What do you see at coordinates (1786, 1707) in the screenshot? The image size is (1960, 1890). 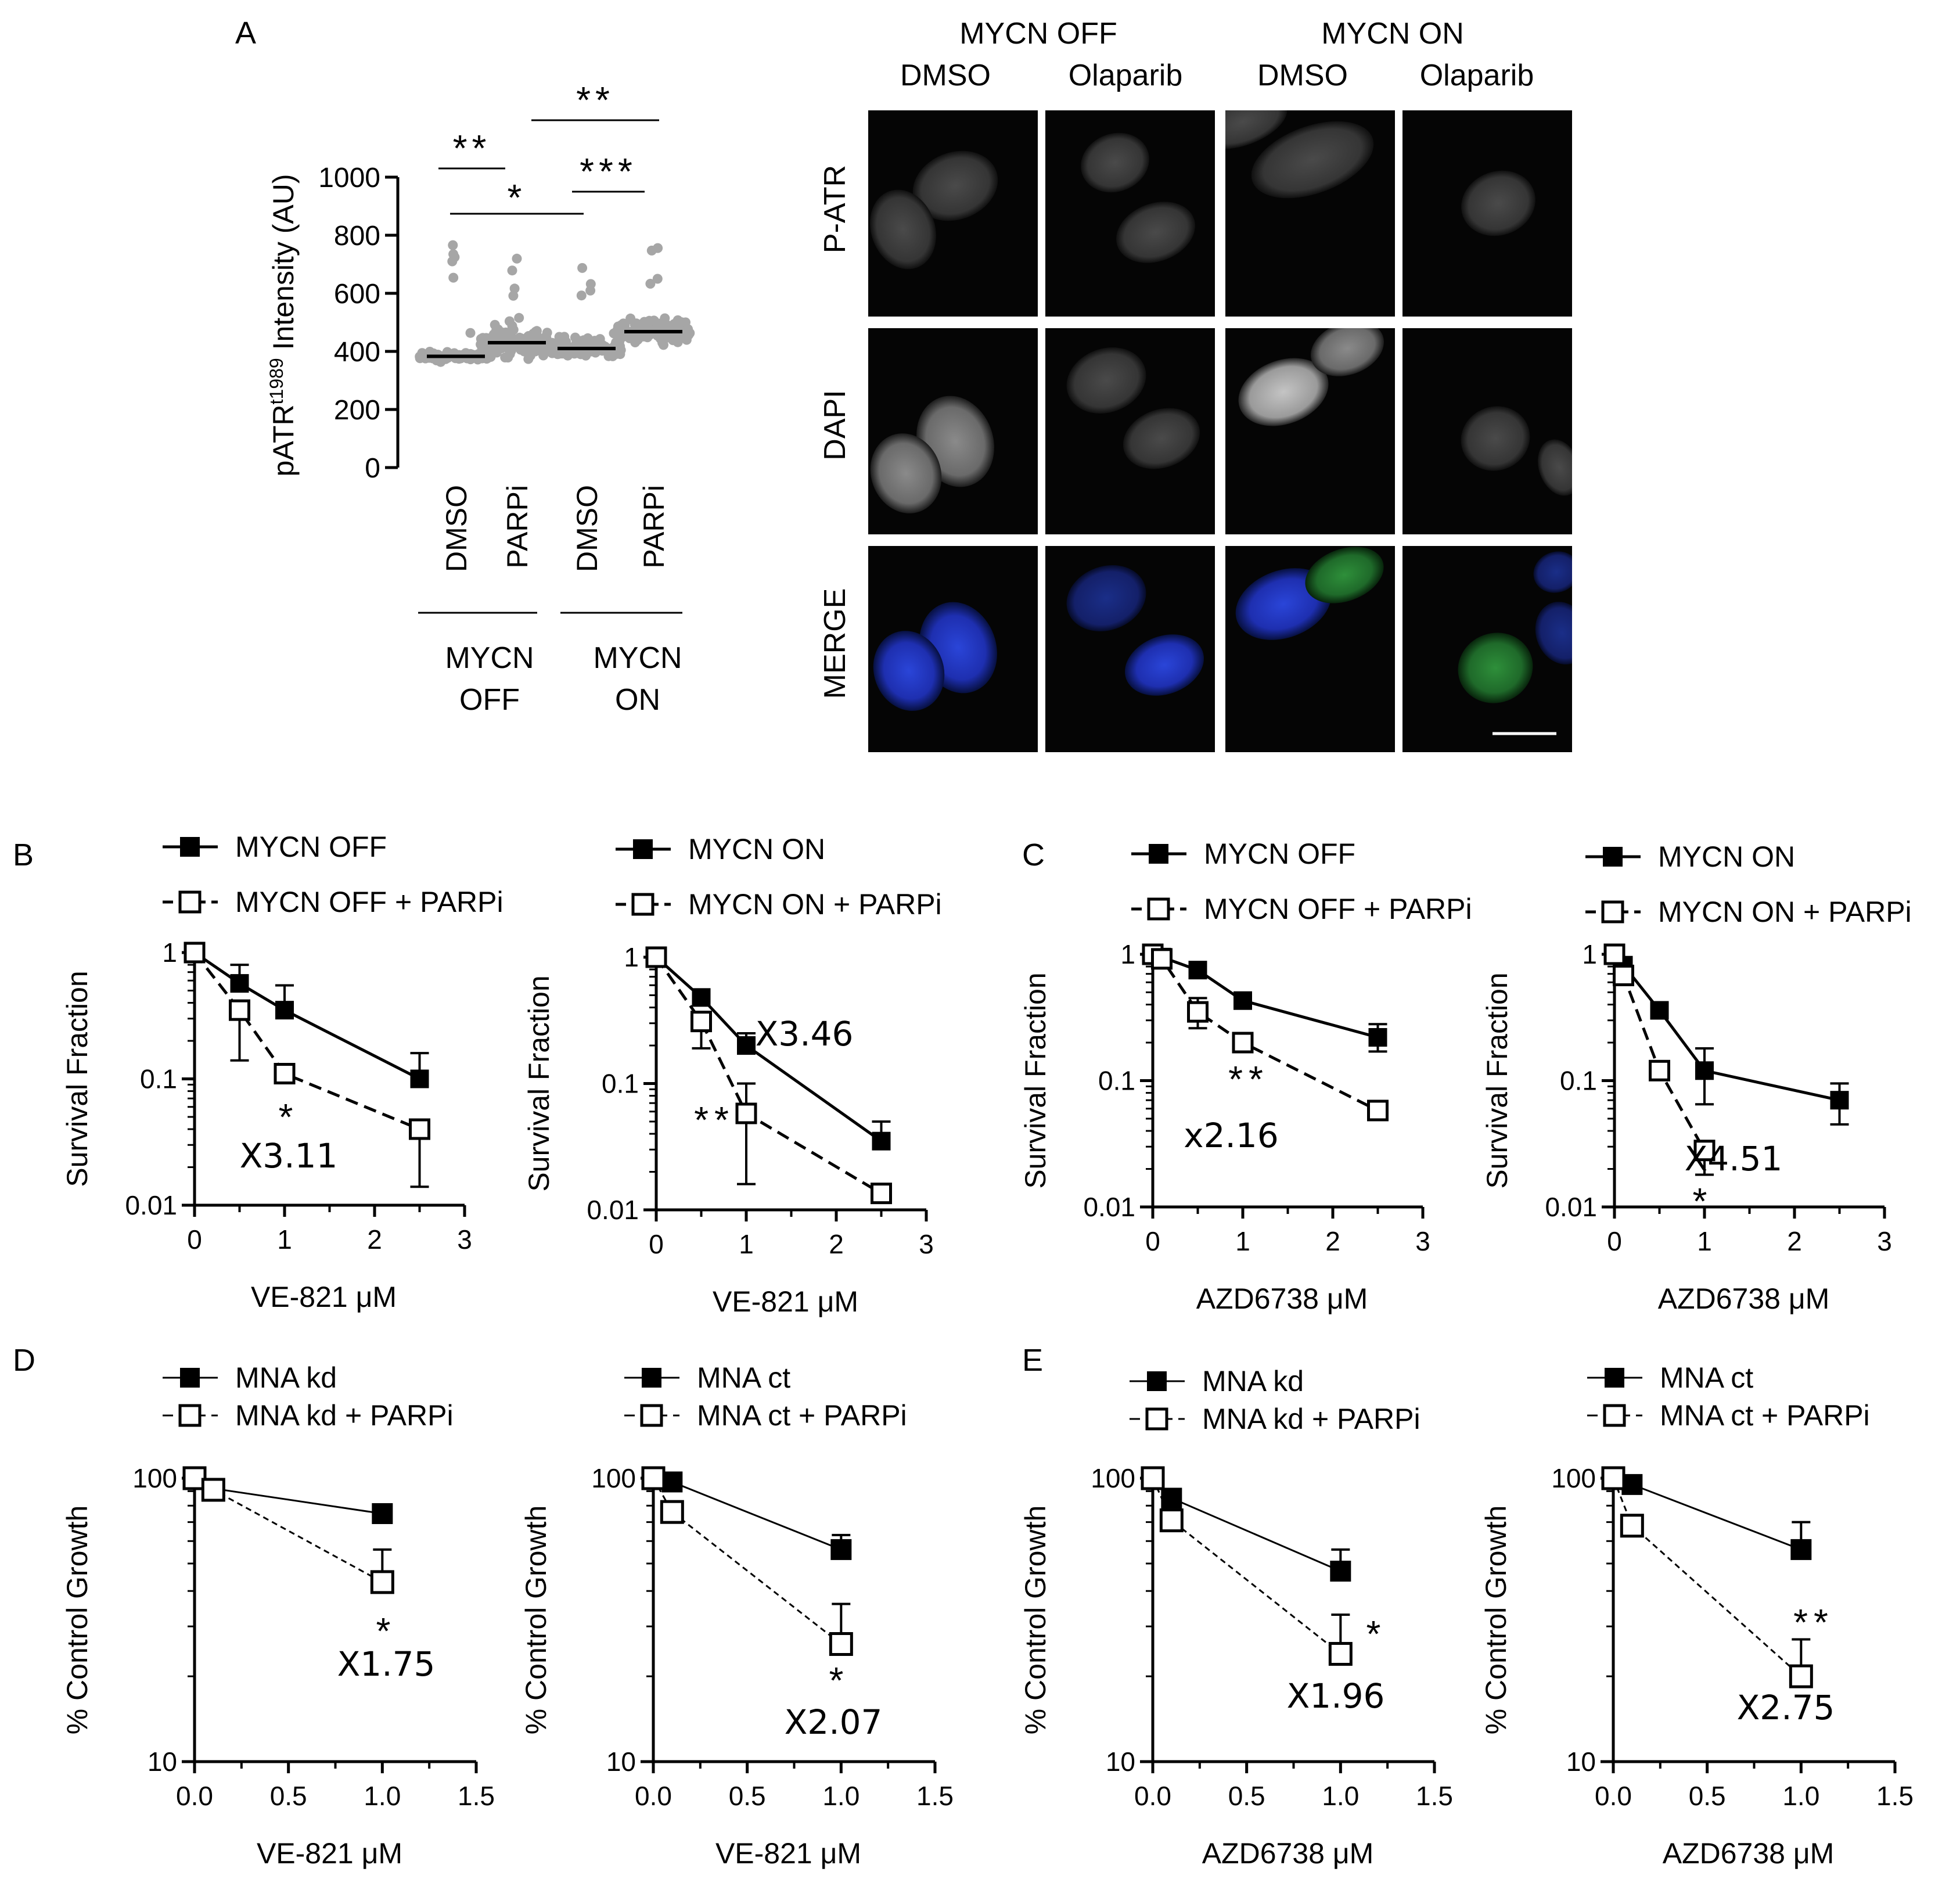 I see `fold-change-label: X2.75` at bounding box center [1786, 1707].